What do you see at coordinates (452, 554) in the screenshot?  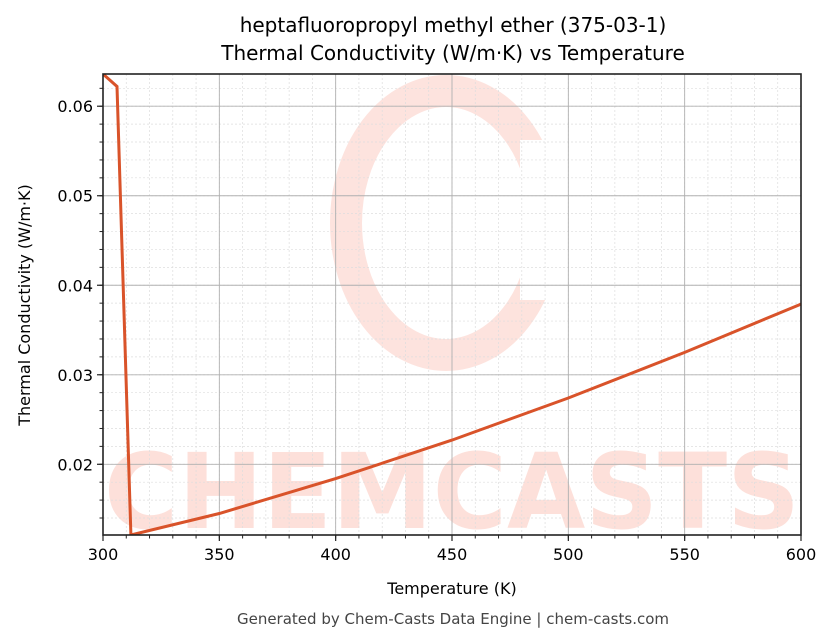 I see `x-tick-label: 450` at bounding box center [452, 554].